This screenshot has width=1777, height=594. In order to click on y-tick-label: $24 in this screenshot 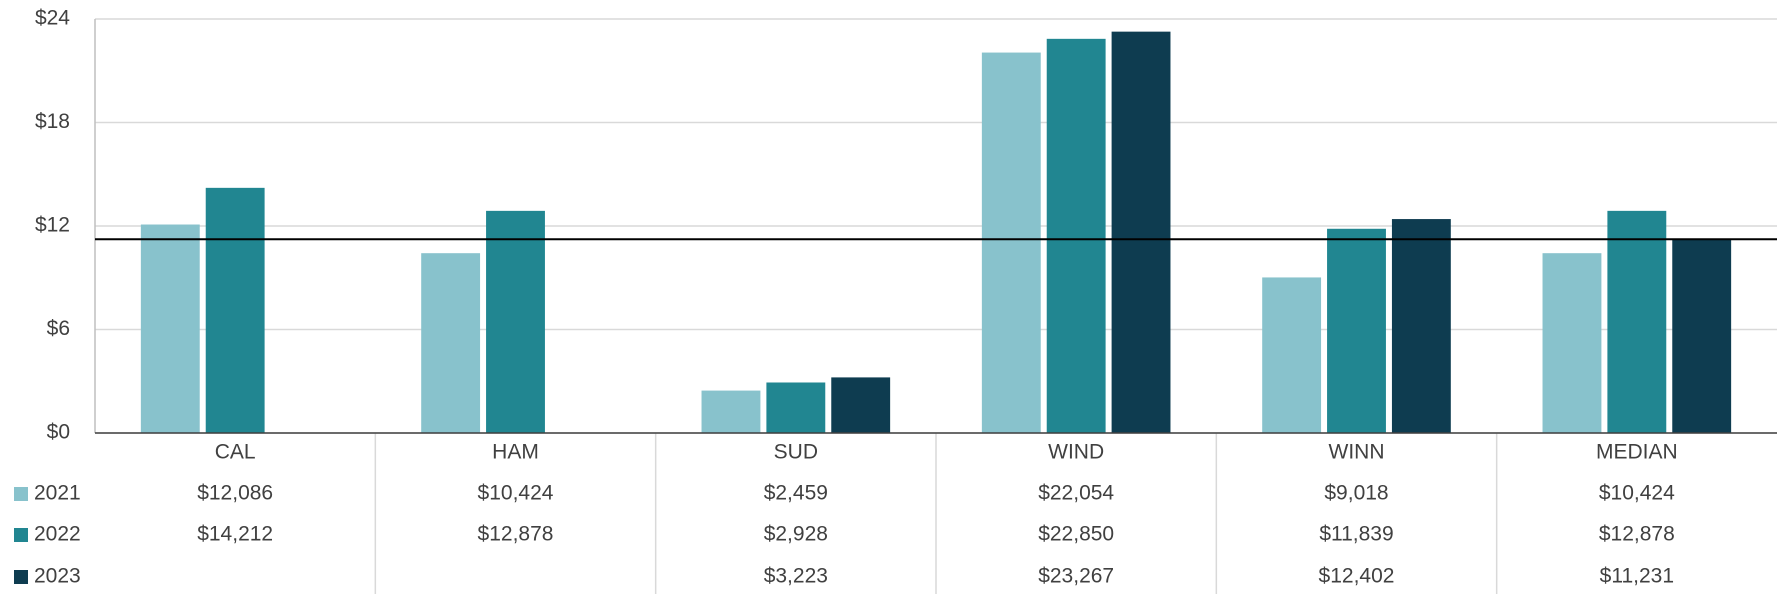, I will do `click(52, 18)`.